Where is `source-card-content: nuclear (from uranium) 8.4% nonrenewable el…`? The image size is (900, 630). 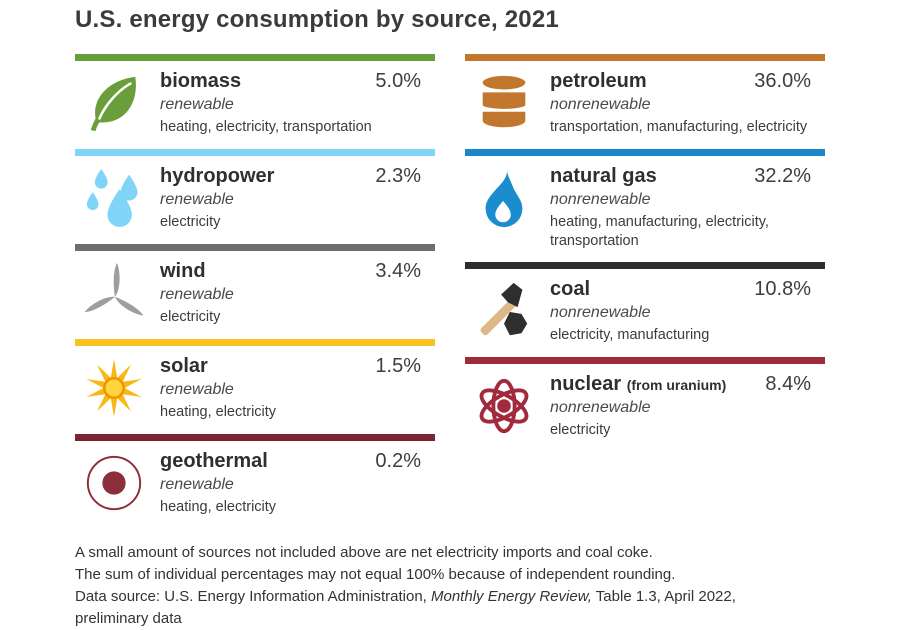 source-card-content: nuclear (from uranium) 8.4% nonrenewable el… is located at coordinates (645, 408).